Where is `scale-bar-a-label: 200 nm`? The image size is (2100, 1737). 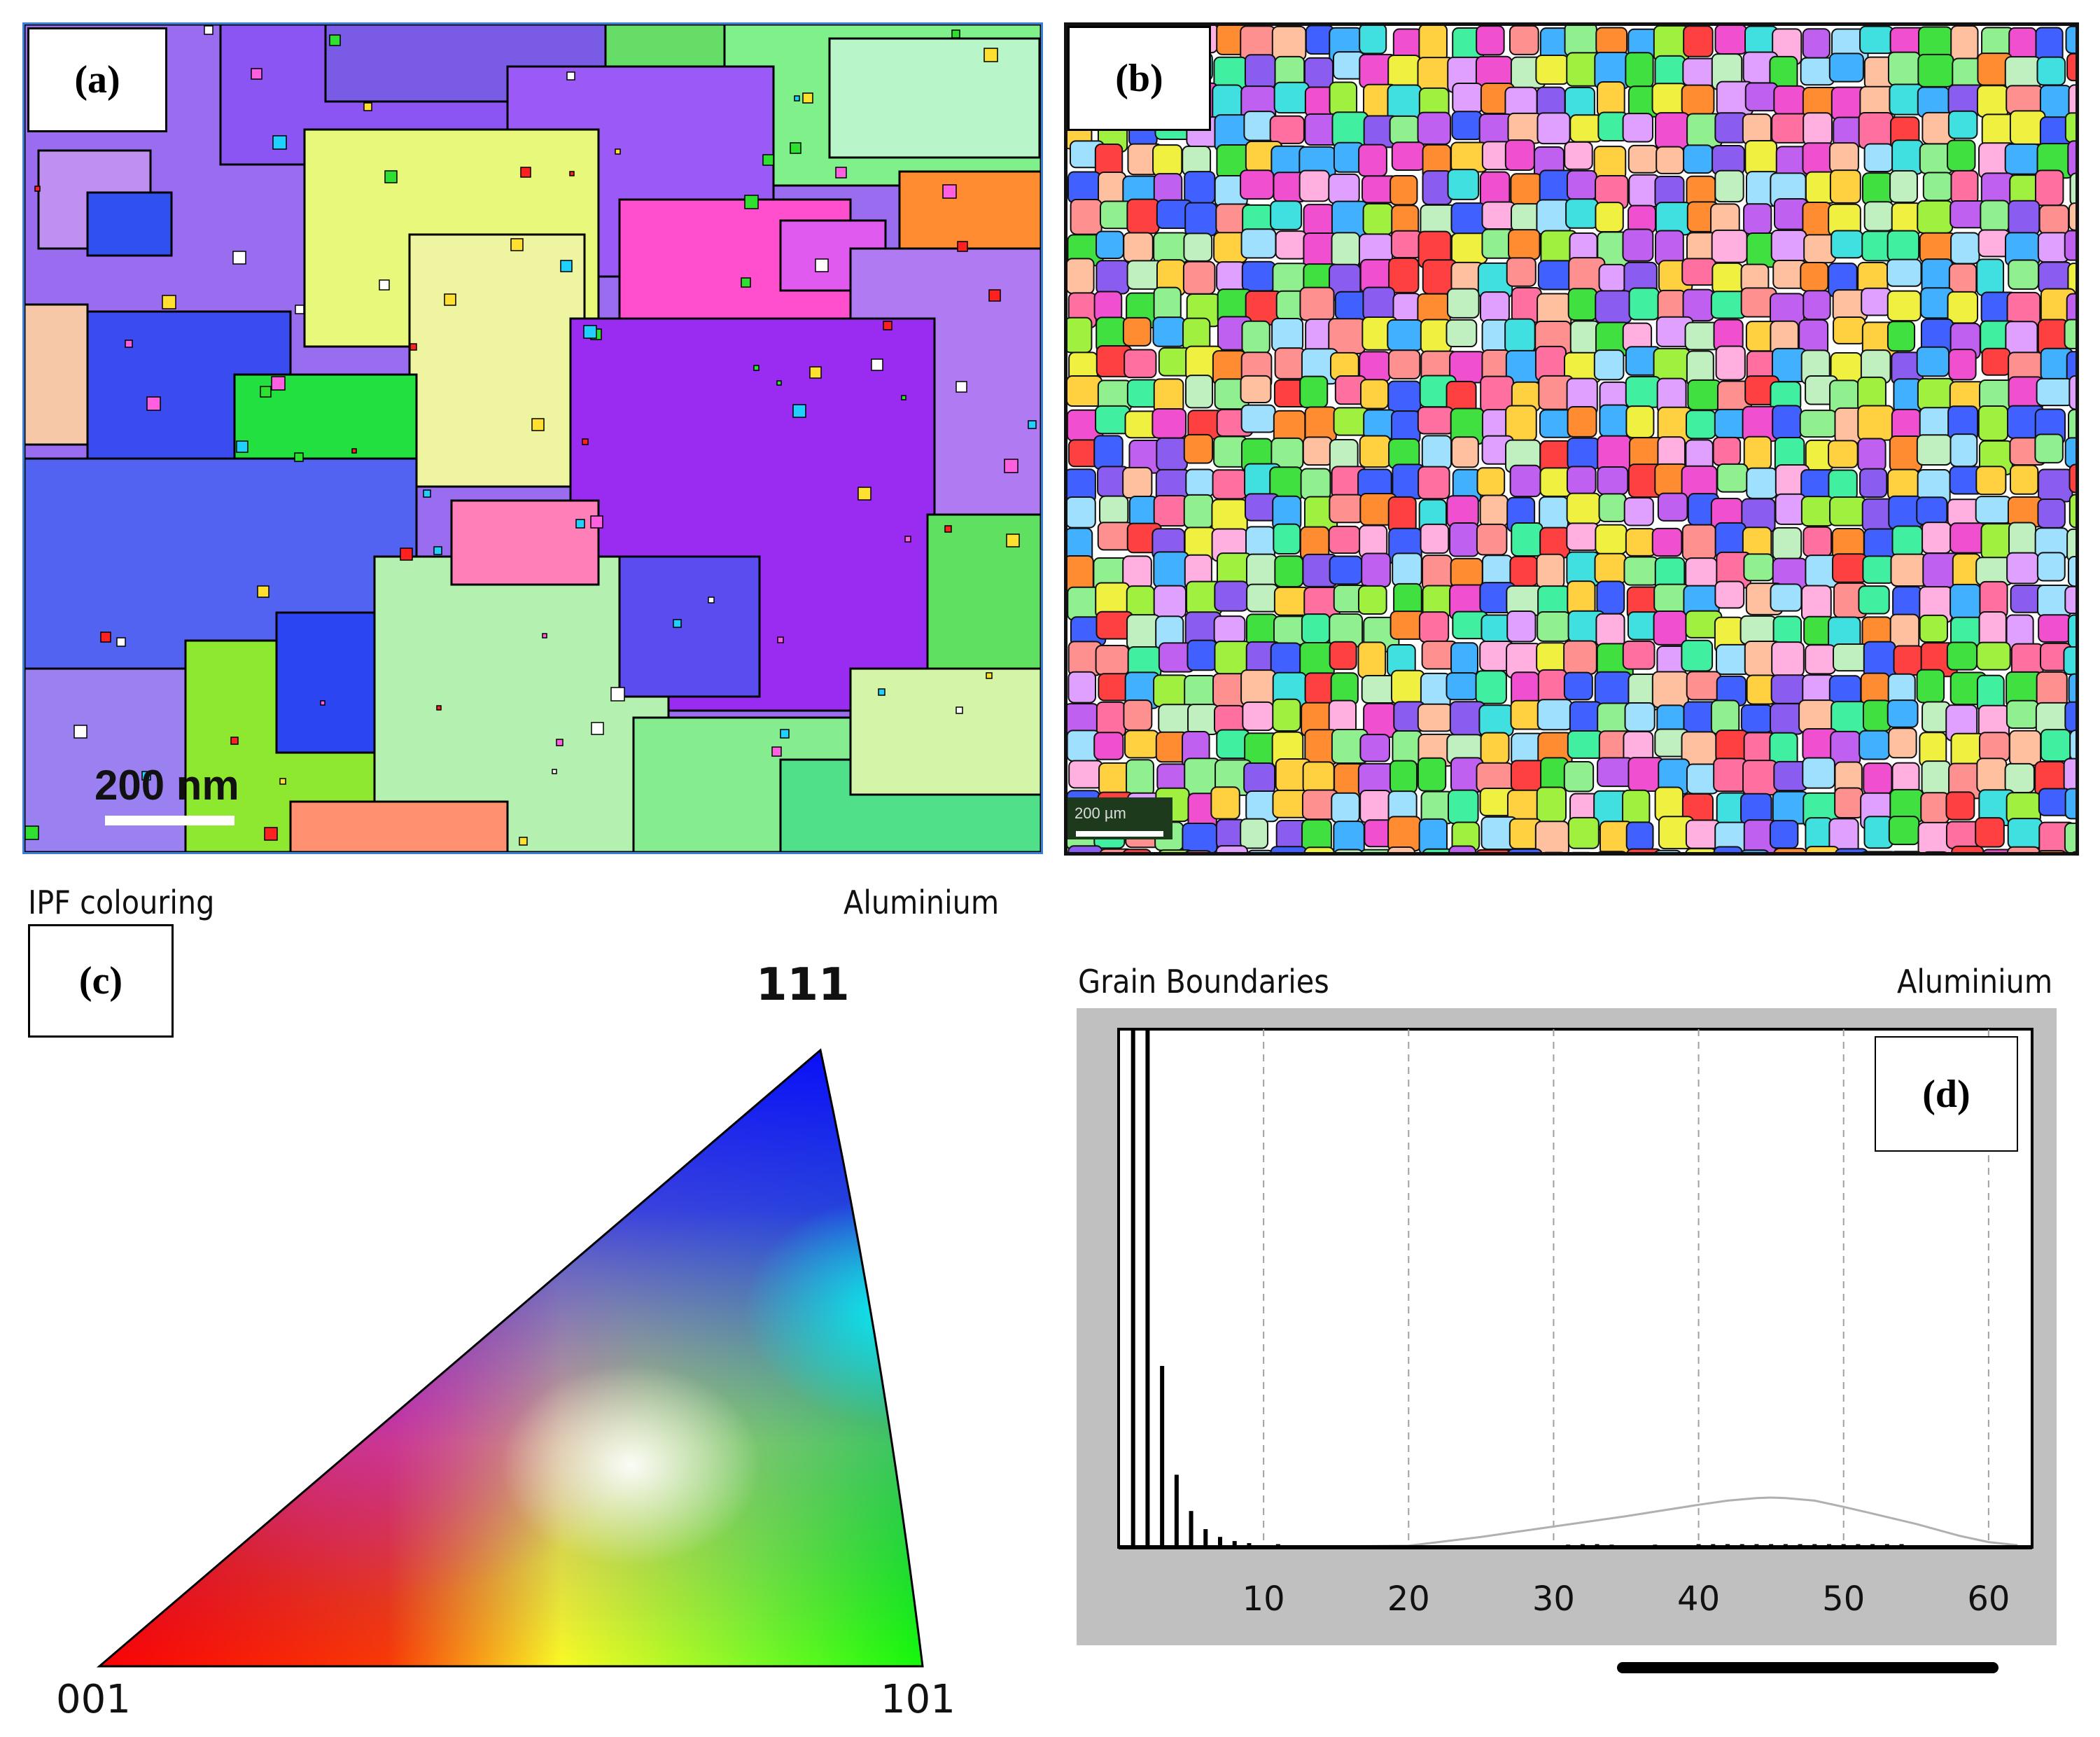 scale-bar-a-label: 200 nm is located at coordinates (166, 785).